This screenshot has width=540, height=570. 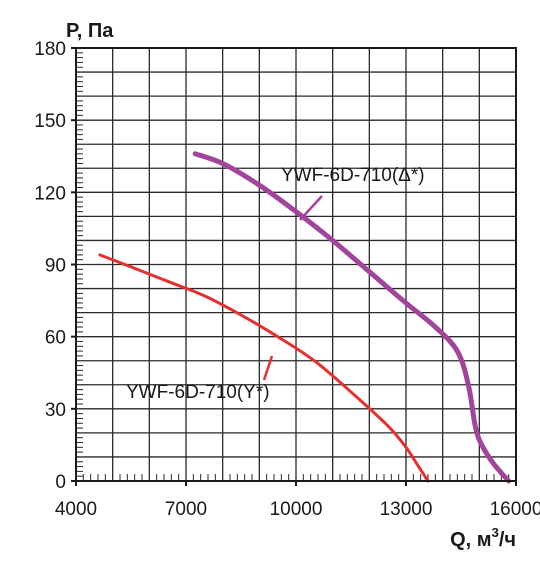 What do you see at coordinates (186, 509) in the screenshot?
I see `x-tick-label: 7000` at bounding box center [186, 509].